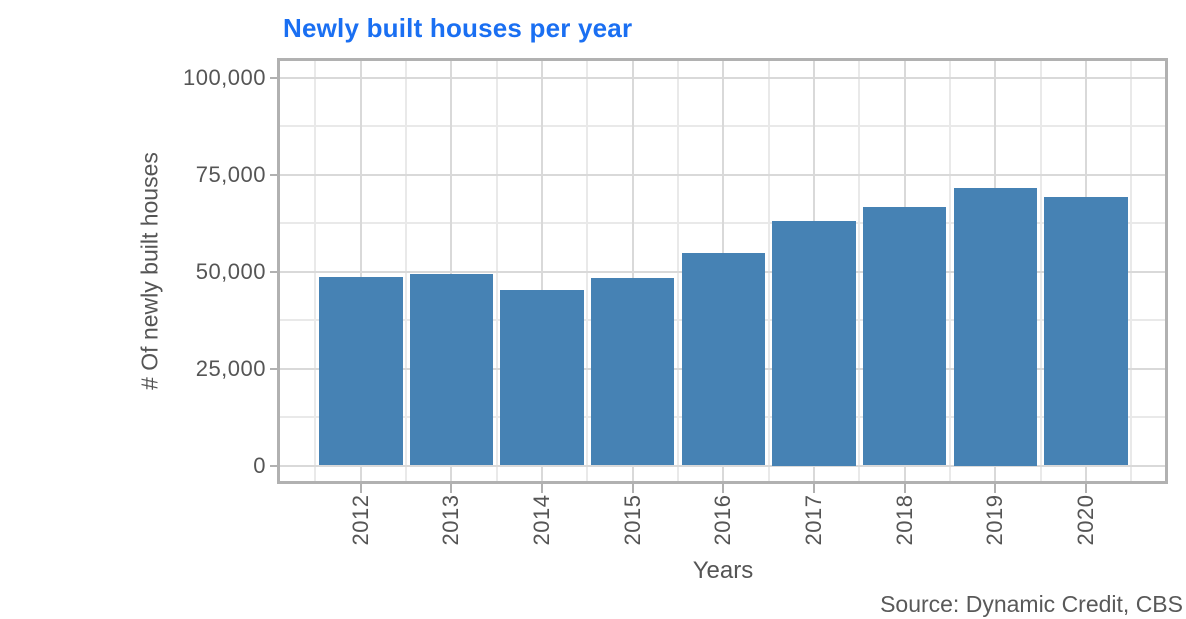 The image size is (1186, 619). I want to click on y-tick-label: 50,000, so click(230, 271).